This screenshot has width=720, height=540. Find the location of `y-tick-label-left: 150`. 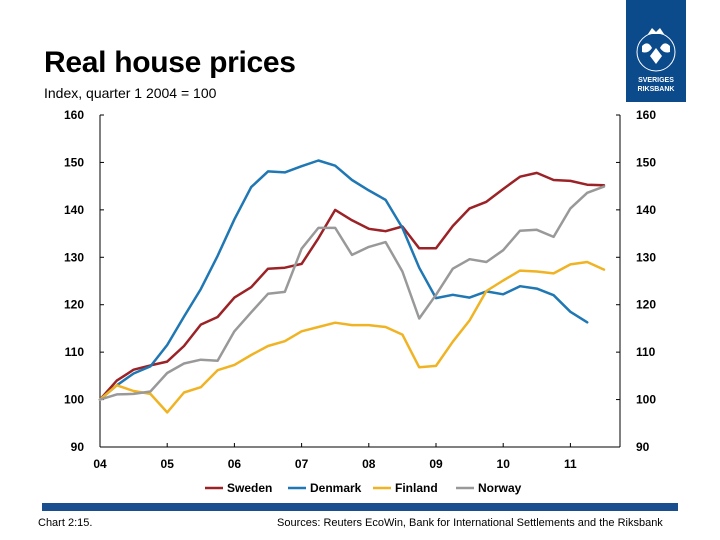

y-tick-label-left: 150 is located at coordinates (74, 162).